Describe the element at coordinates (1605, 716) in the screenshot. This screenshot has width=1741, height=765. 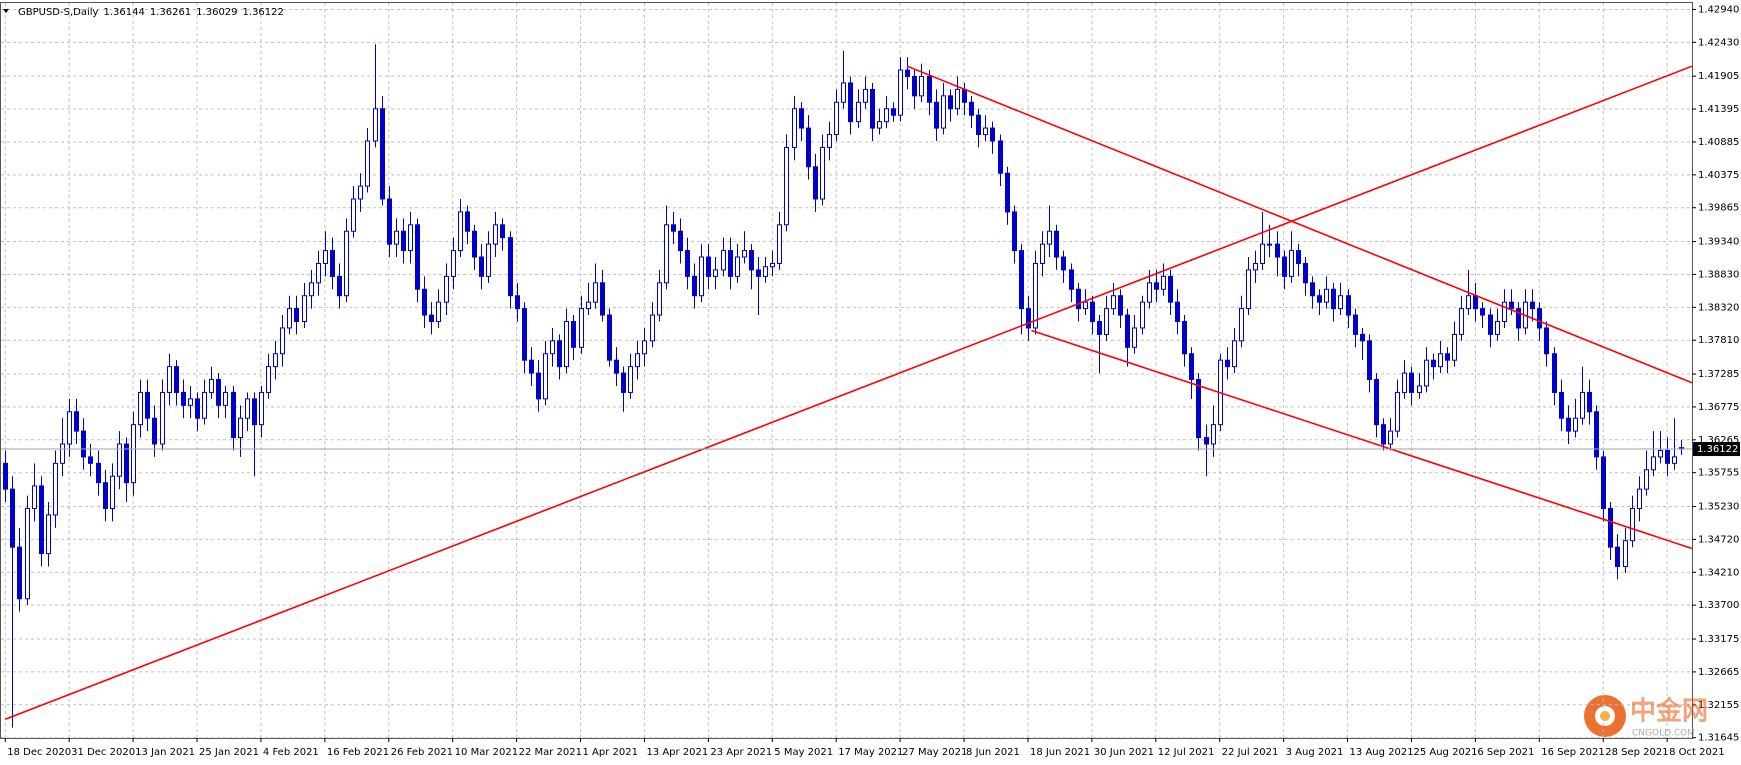
I see `watermark-logo` at that location.